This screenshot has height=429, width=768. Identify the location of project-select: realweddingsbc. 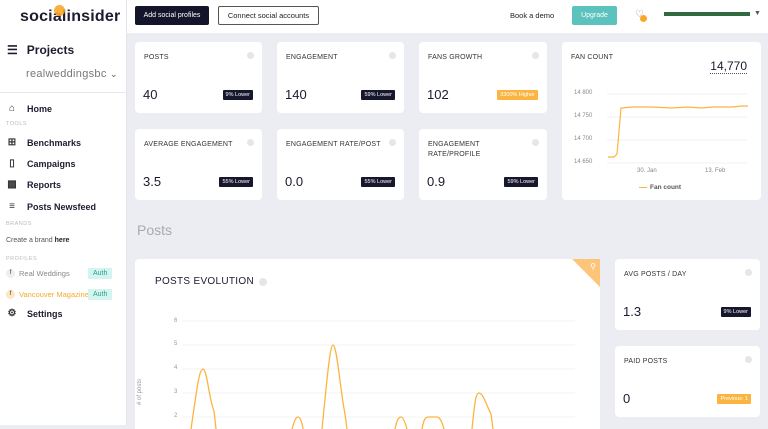
(66, 74).